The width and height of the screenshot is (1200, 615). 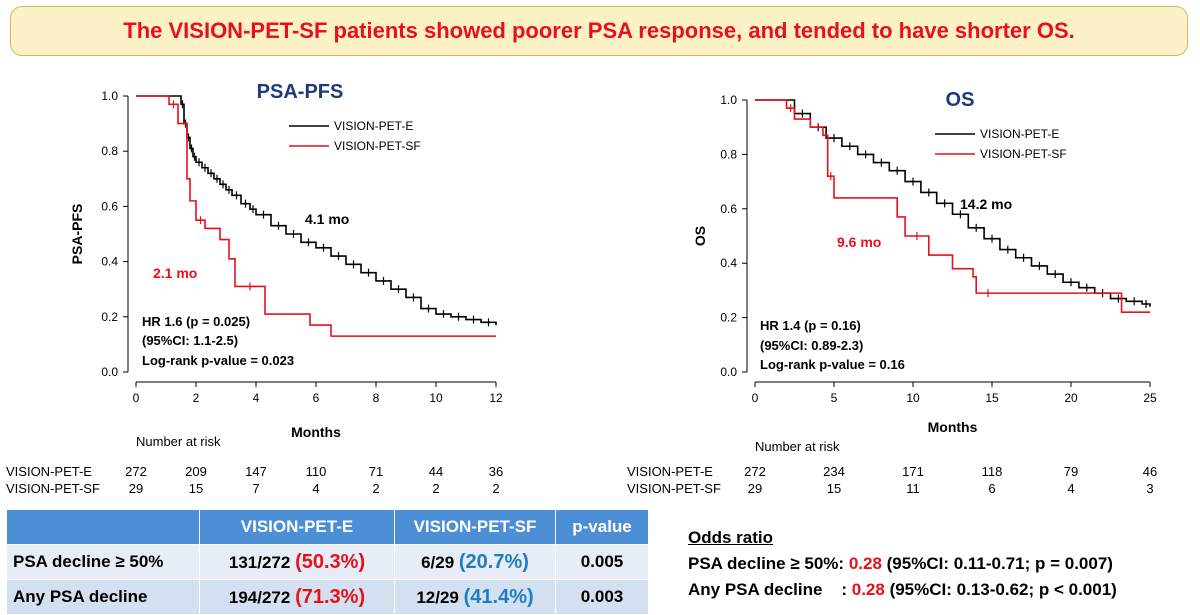 What do you see at coordinates (728, 100) in the screenshot?
I see `y-tick-label: 1.0` at bounding box center [728, 100].